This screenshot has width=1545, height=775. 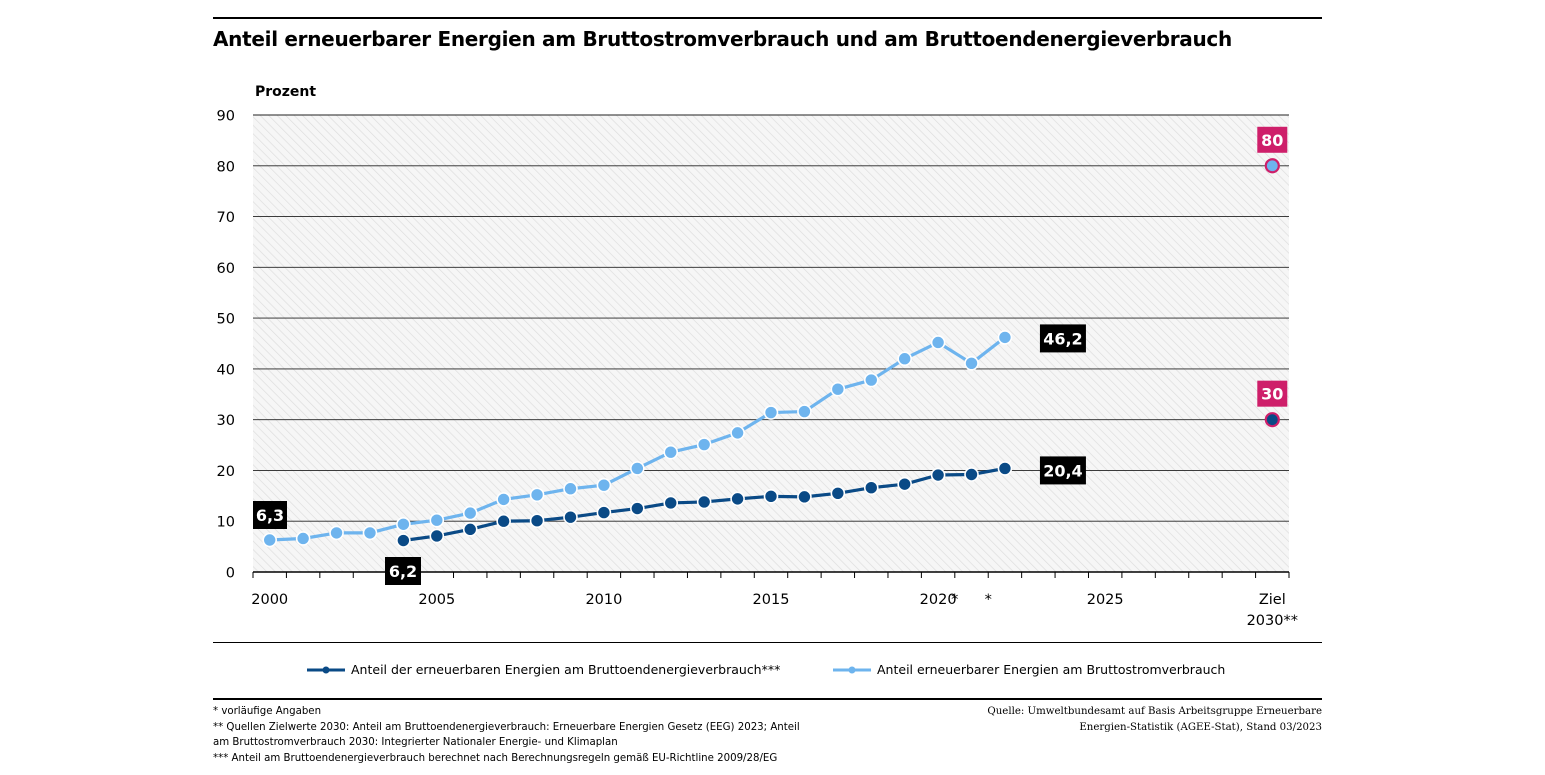 I want to click on point-strom-2020, so click(x=938, y=342).